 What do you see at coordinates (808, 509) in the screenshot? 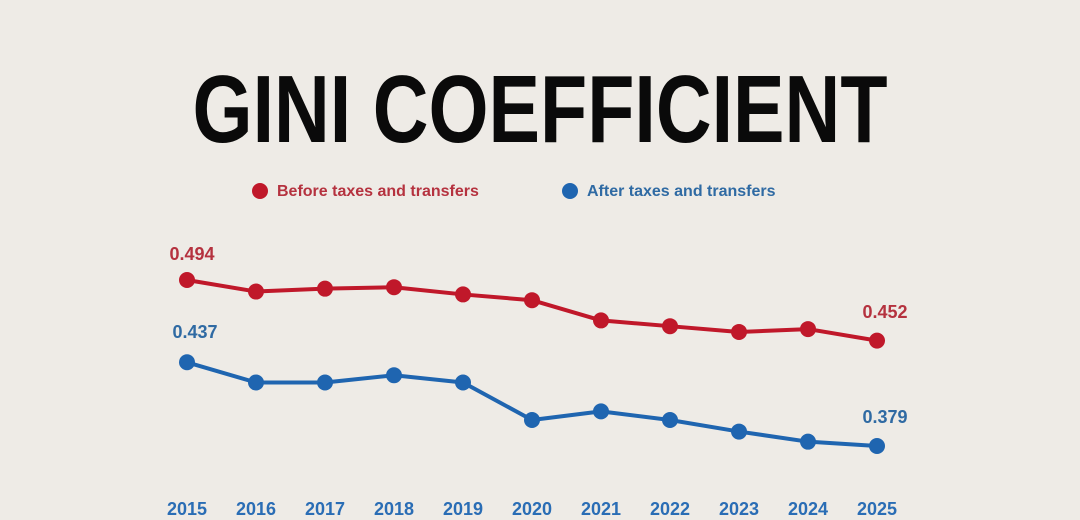
I see `x-tick-label: 2024` at bounding box center [808, 509].